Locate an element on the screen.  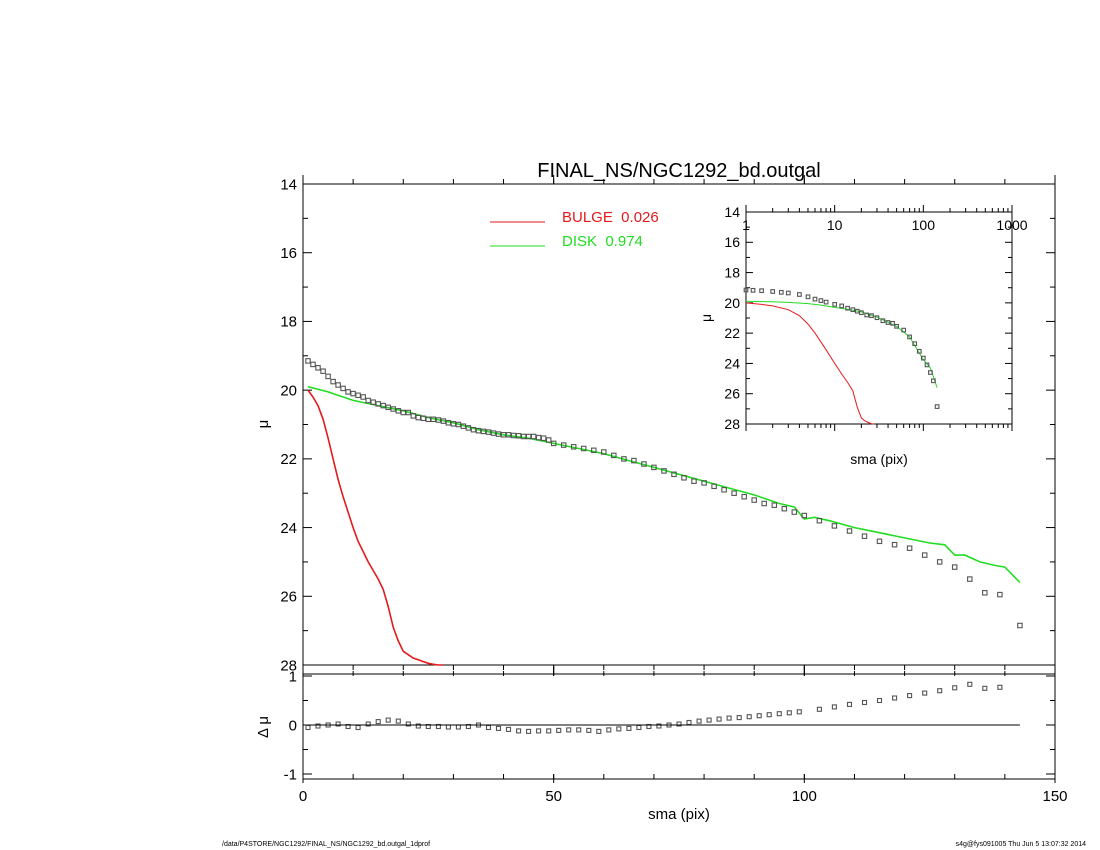
x-tick-label: 50 is located at coordinates (553, 796).